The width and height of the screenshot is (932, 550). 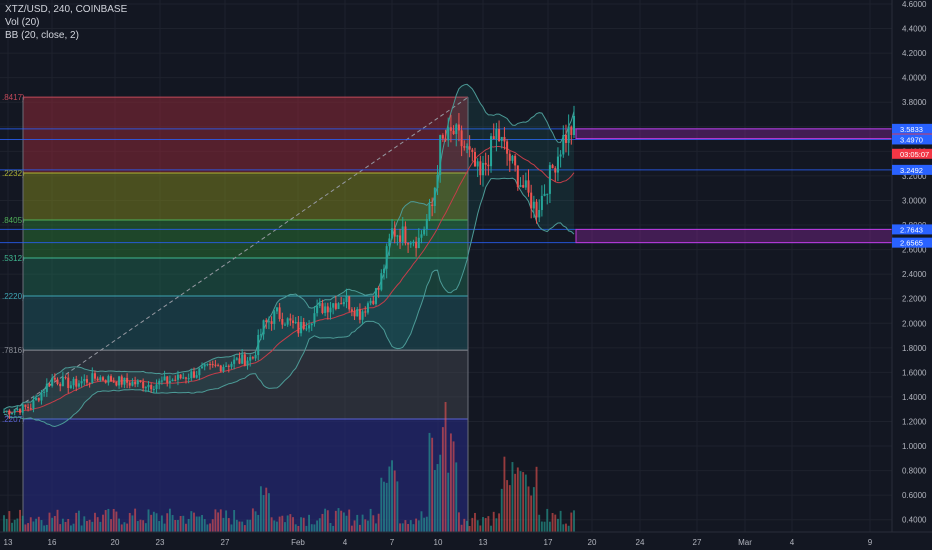 What do you see at coordinates (914, 495) in the screenshot?
I see `y-tick-label: 0.6000` at bounding box center [914, 495].